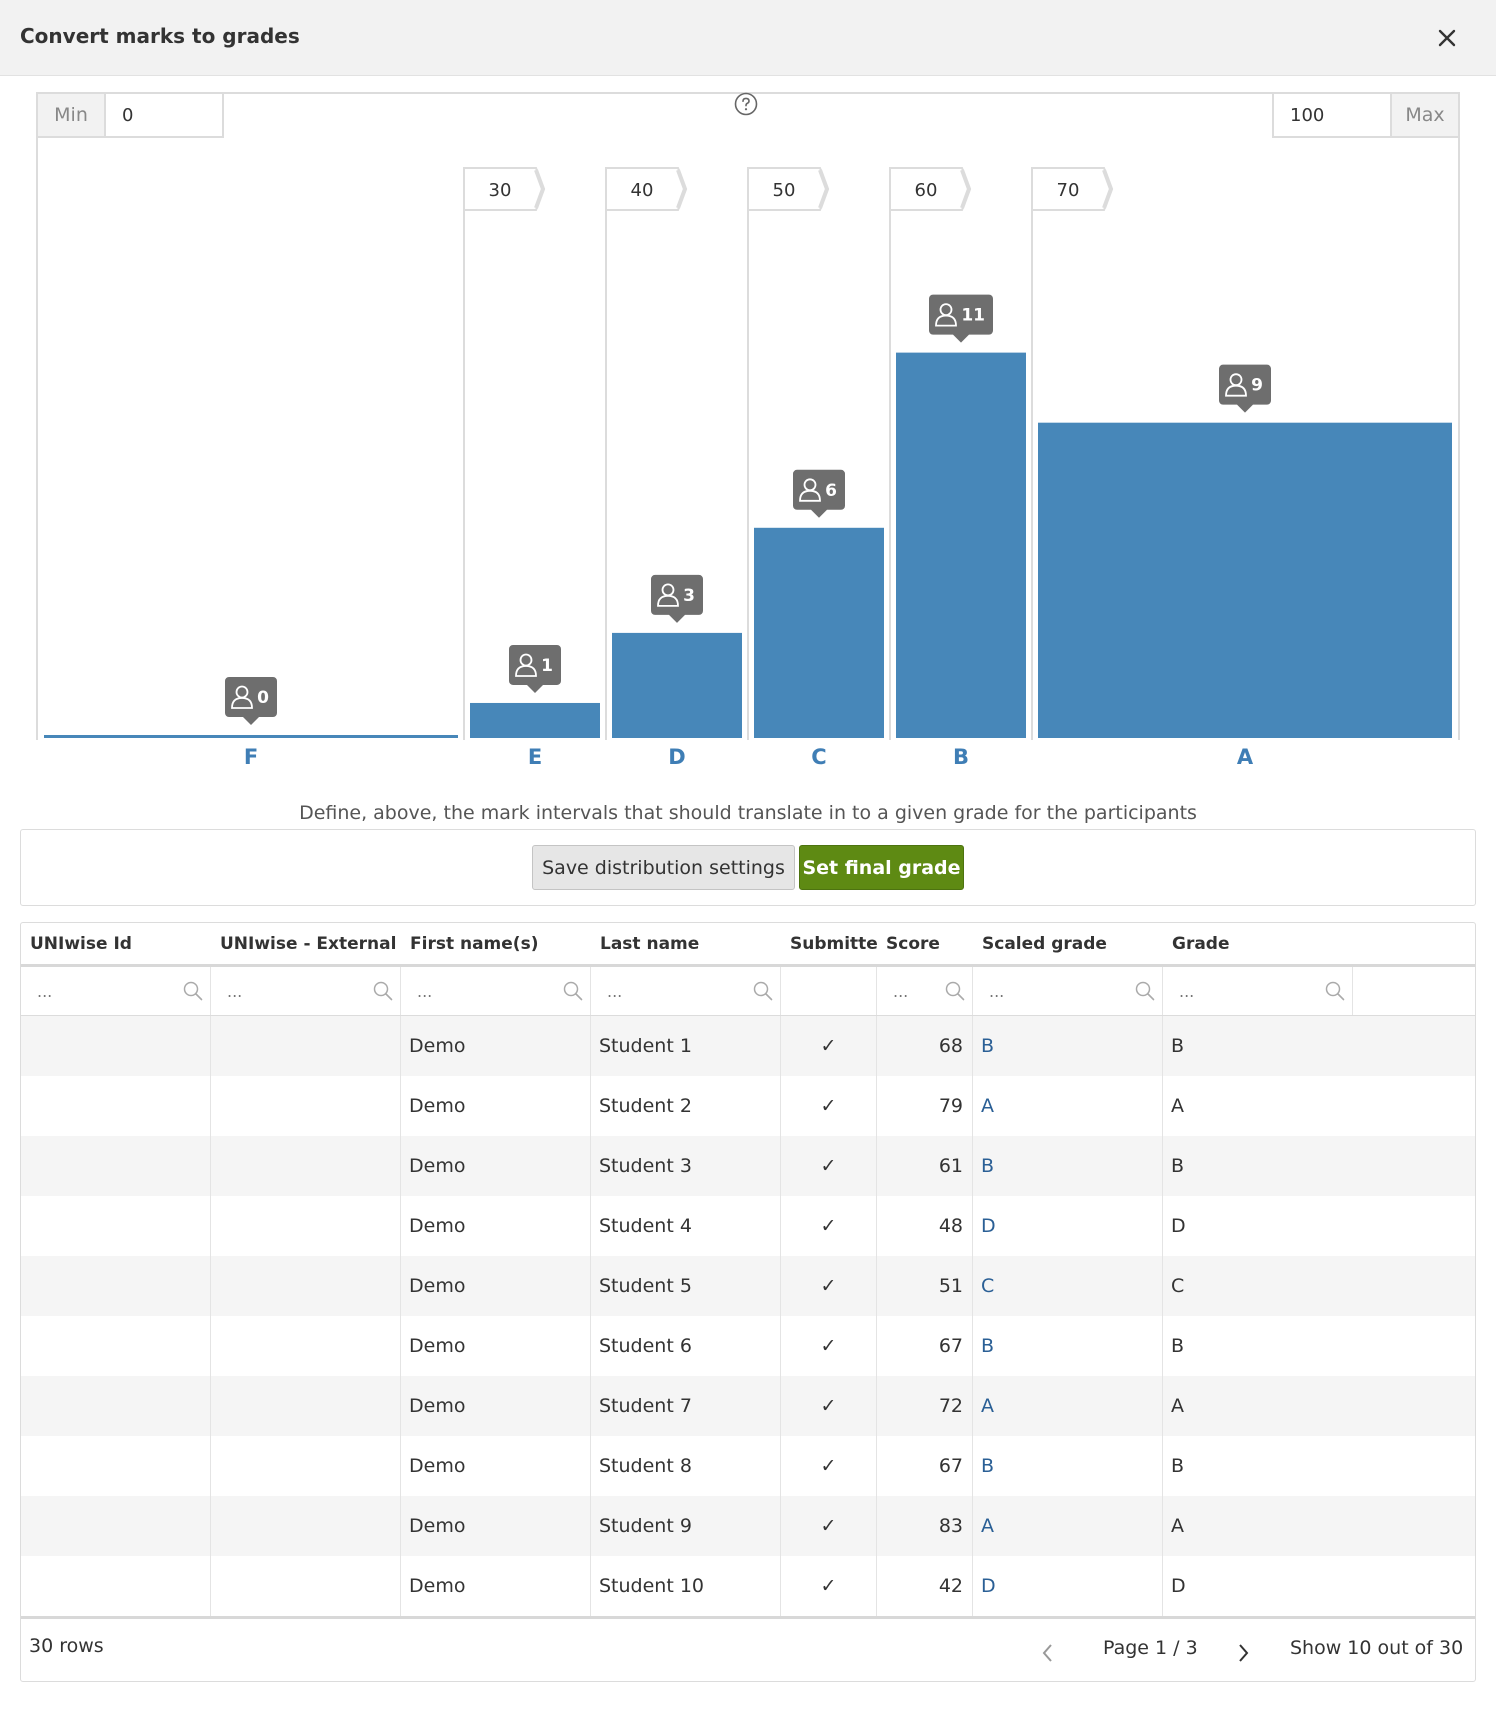 Image resolution: width=1496 pixels, height=1711 pixels. What do you see at coordinates (193, 991) in the screenshot?
I see `search-icon` at bounding box center [193, 991].